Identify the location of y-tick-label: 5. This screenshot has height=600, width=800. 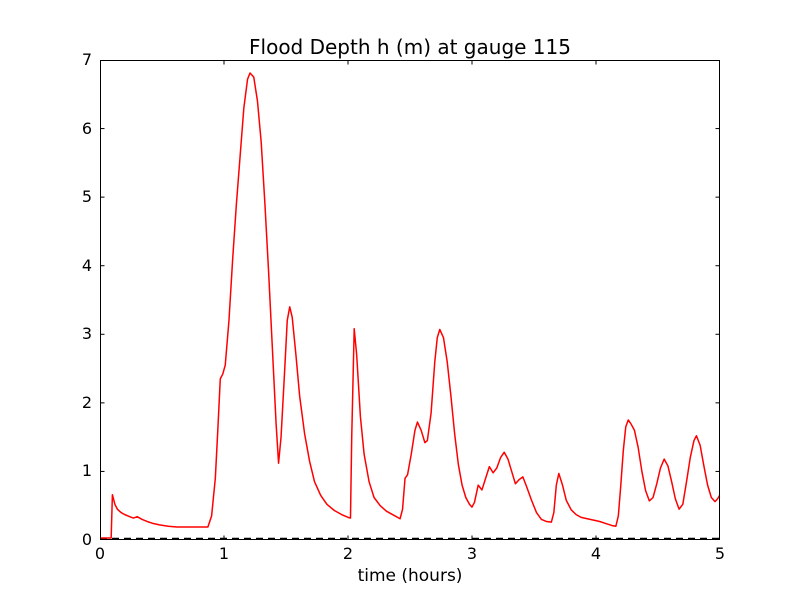
(86, 197).